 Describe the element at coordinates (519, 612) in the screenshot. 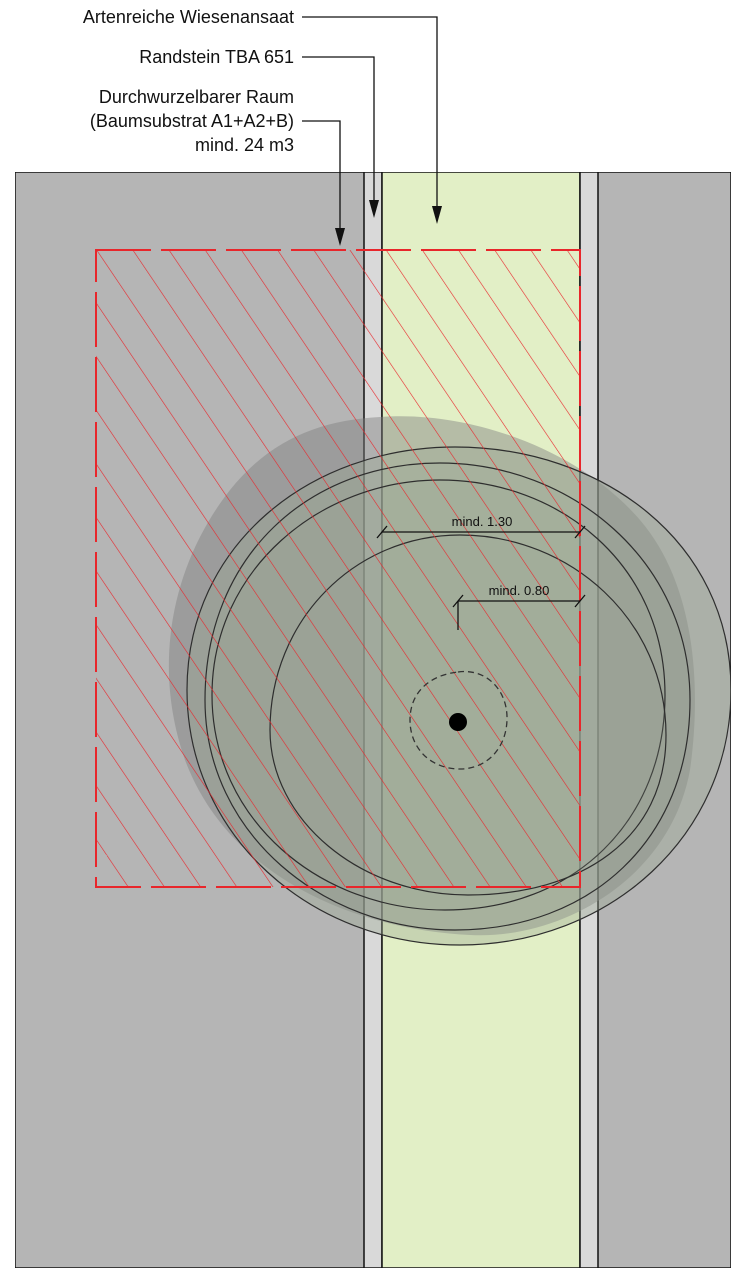

I see `dimension-trunk-offset` at that location.